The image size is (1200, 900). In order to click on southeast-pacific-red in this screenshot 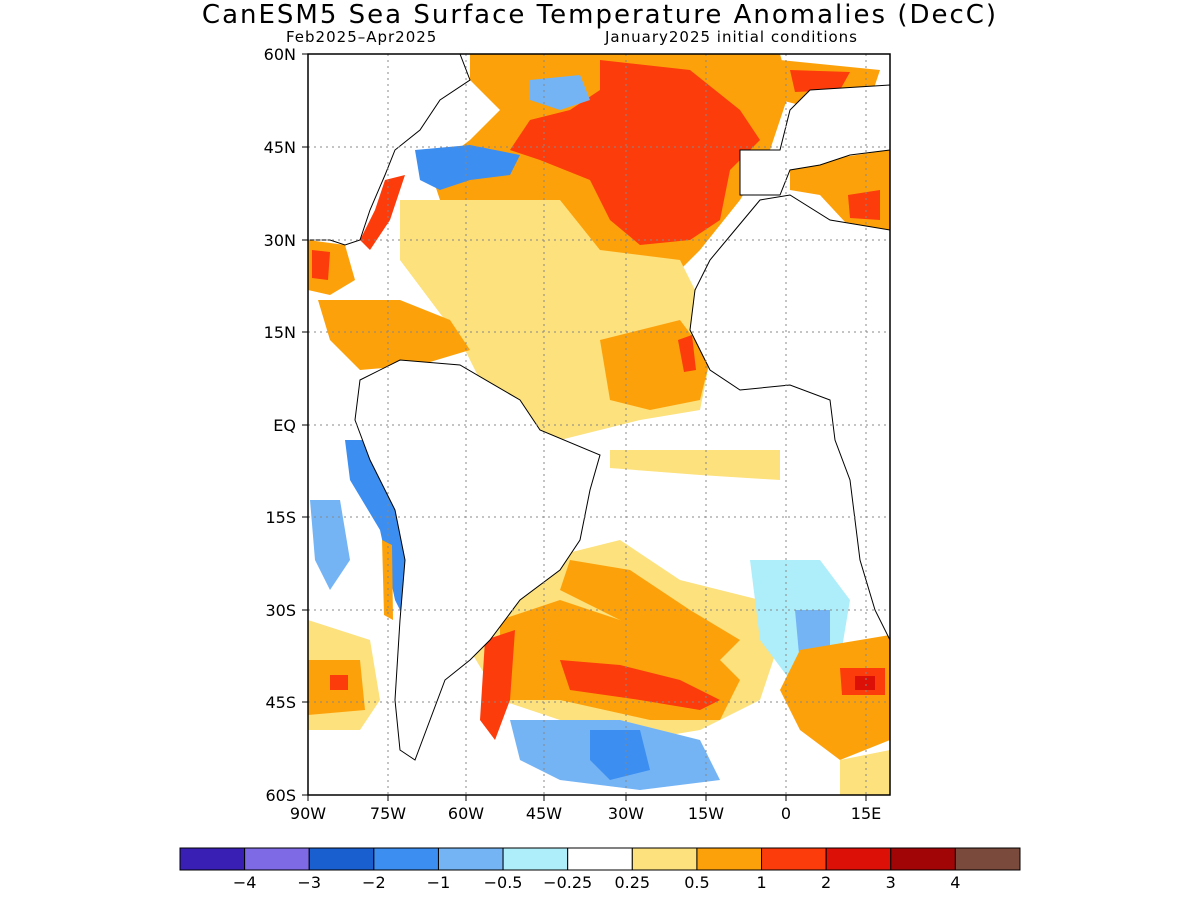, I will do `click(339, 682)`.